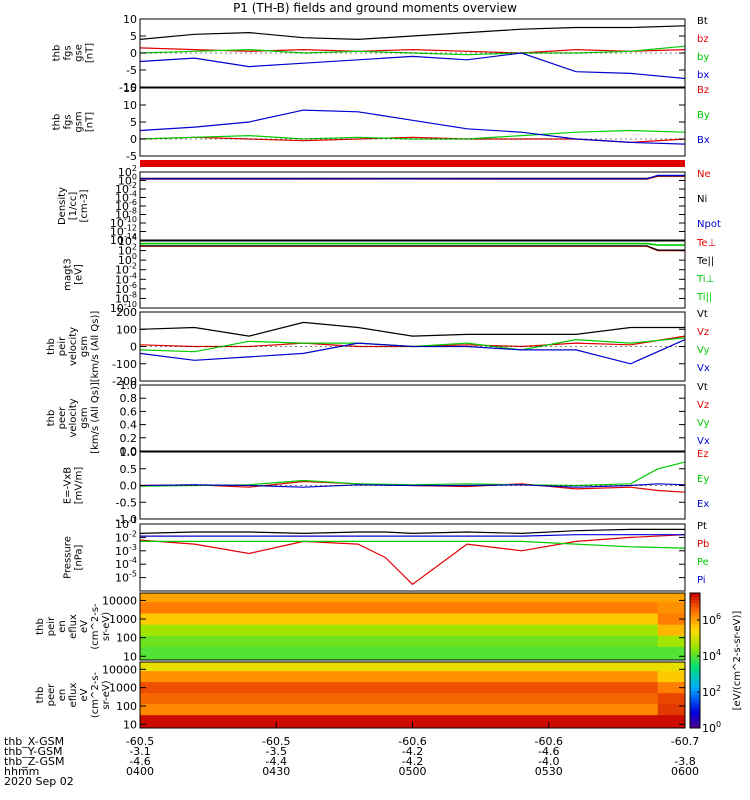 The image size is (750, 800). I want to click on y-tick-label: 0, so click(133, 139).